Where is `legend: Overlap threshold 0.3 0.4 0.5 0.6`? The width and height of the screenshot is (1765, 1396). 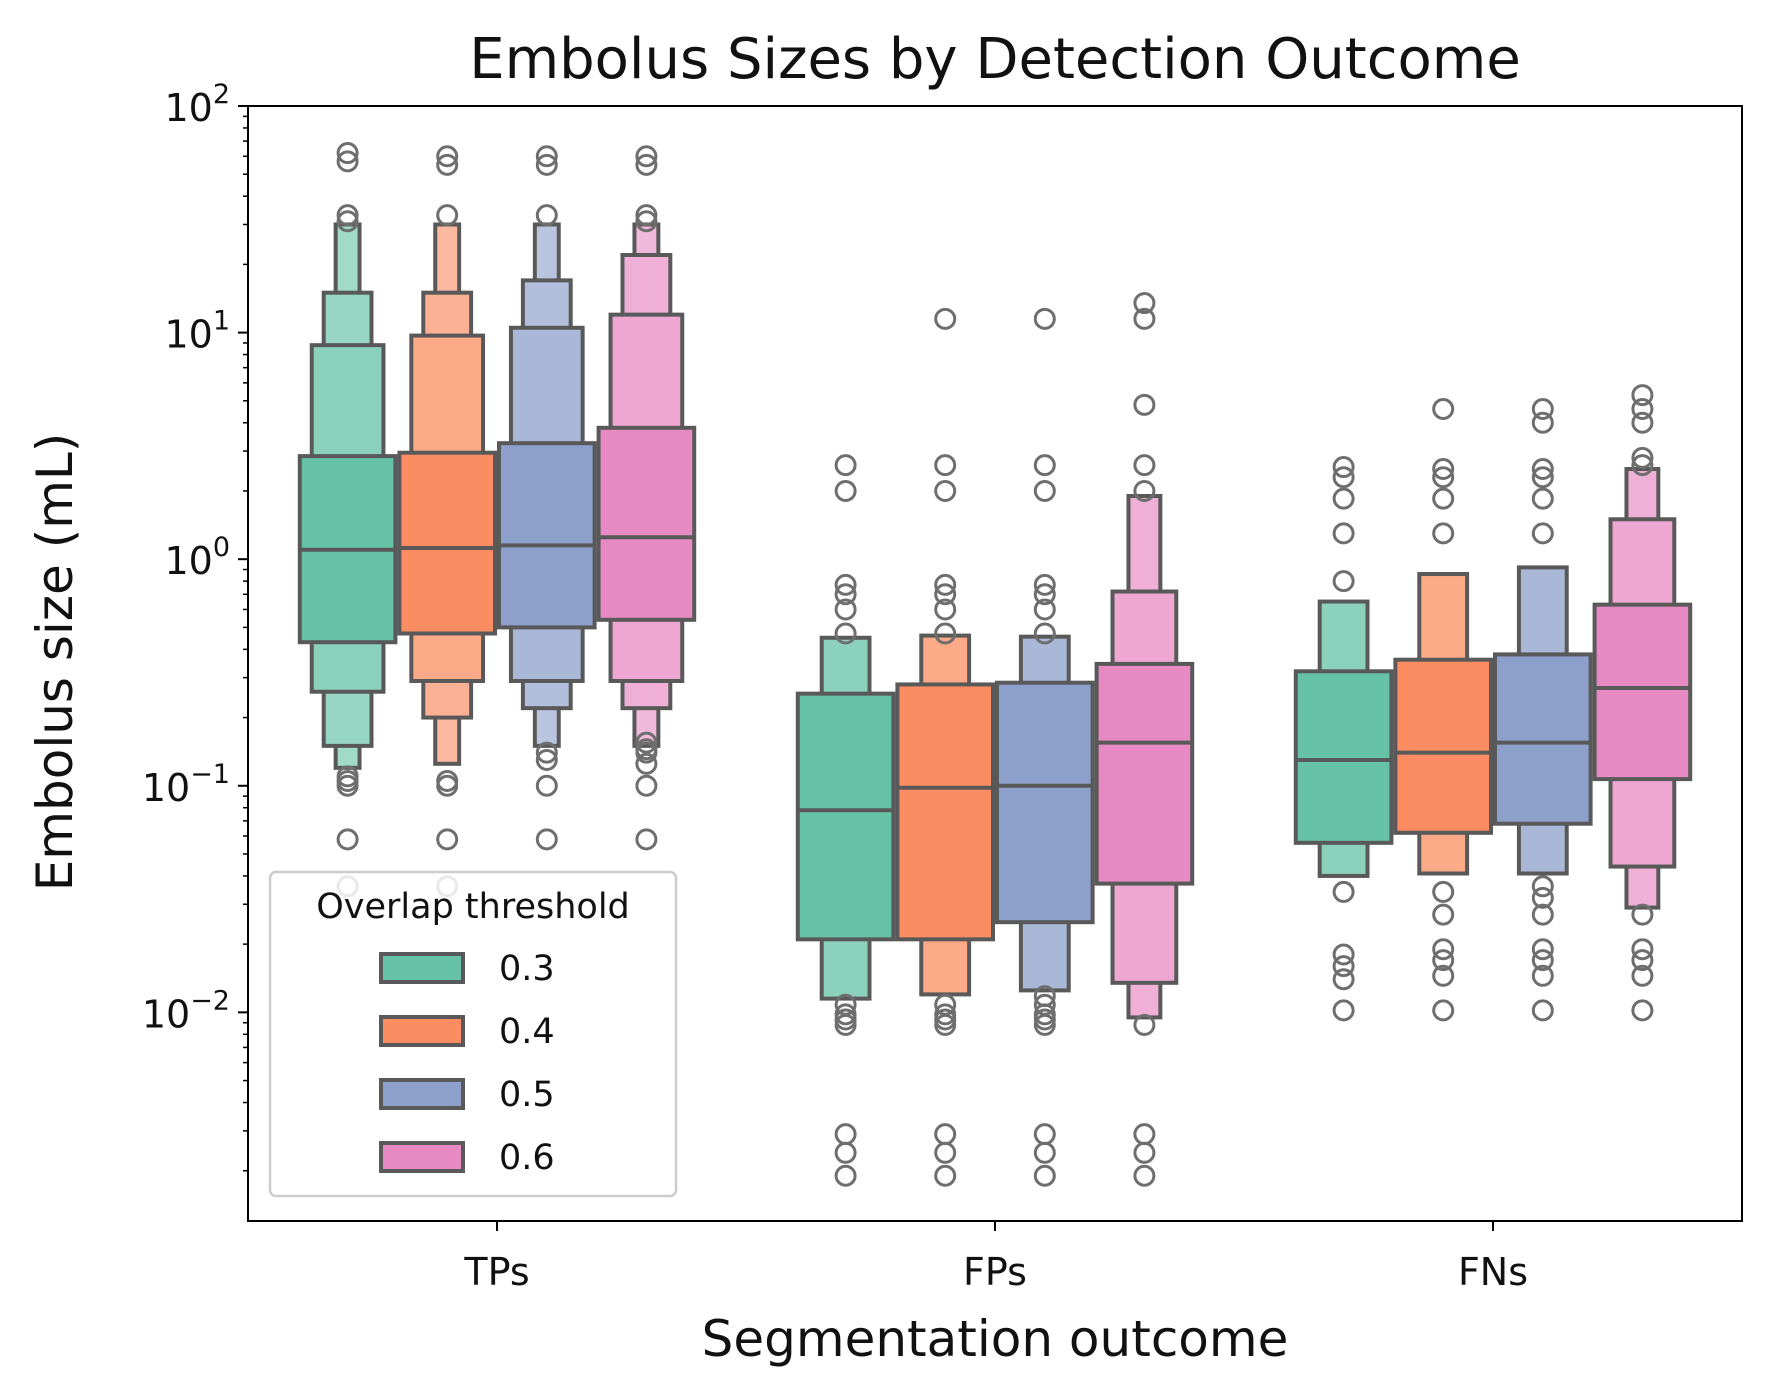
legend: Overlap threshold 0.3 0.4 0.5 0.6 is located at coordinates (473, 1034).